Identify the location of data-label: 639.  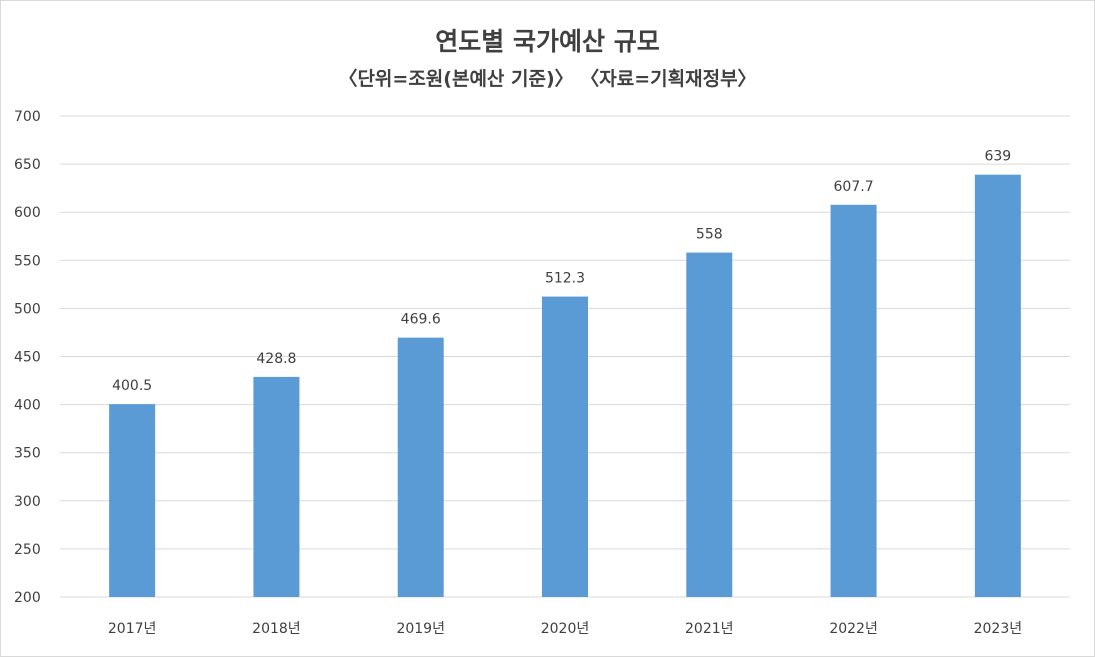
(997, 157).